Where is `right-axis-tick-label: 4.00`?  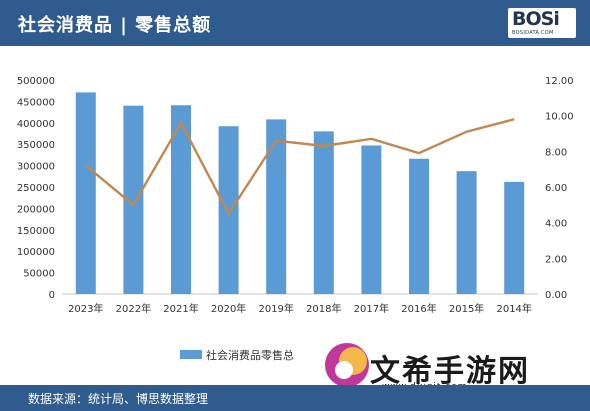 right-axis-tick-label: 4.00 is located at coordinates (556, 224).